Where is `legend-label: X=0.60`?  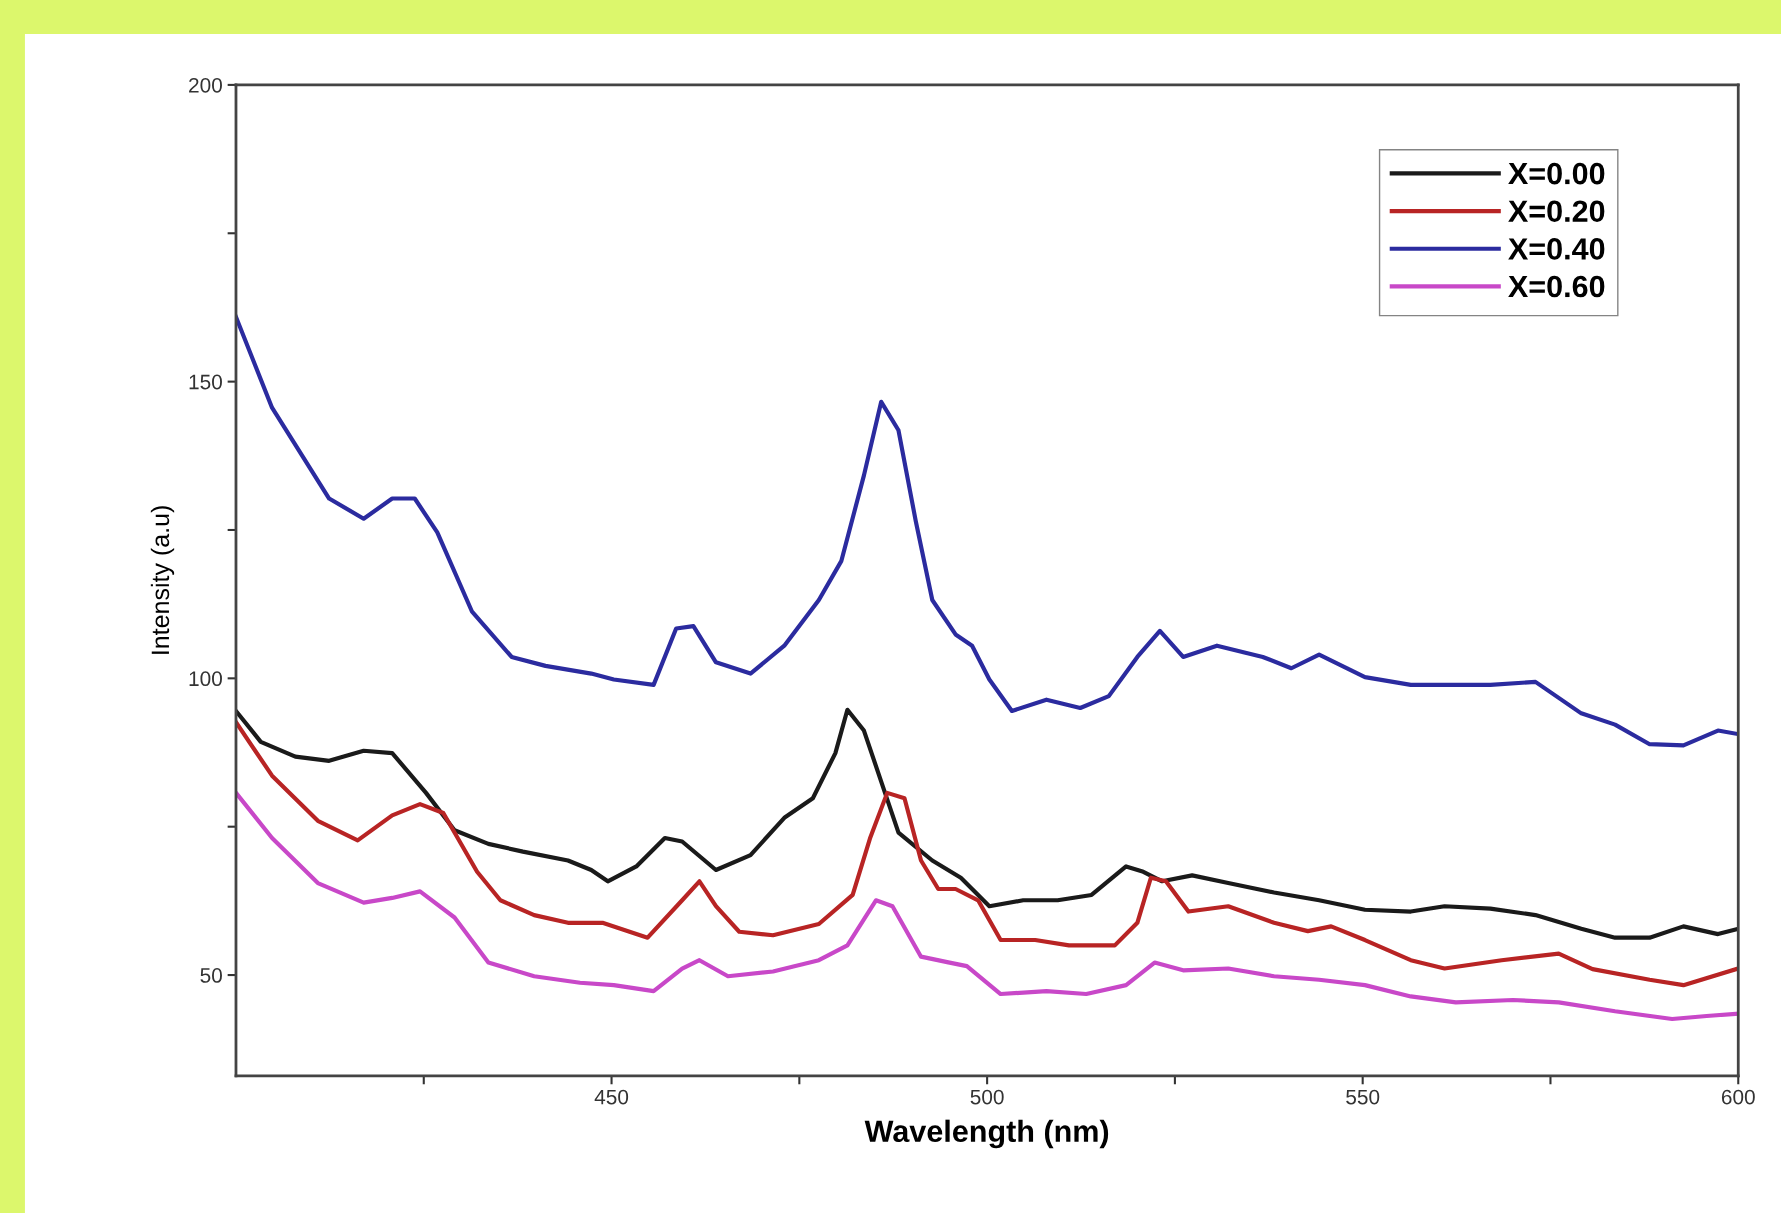 legend-label: X=0.60 is located at coordinates (1556, 286).